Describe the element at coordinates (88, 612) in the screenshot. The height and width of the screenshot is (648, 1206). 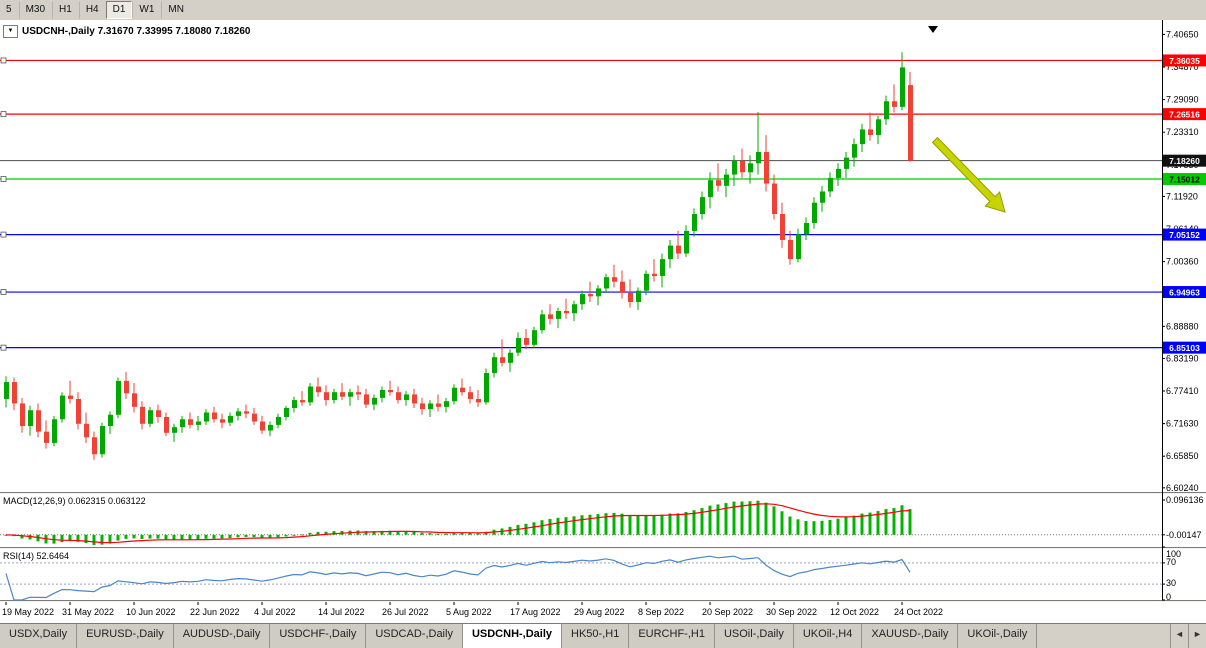
I see `svg-text: 31 May 2022` at that location.